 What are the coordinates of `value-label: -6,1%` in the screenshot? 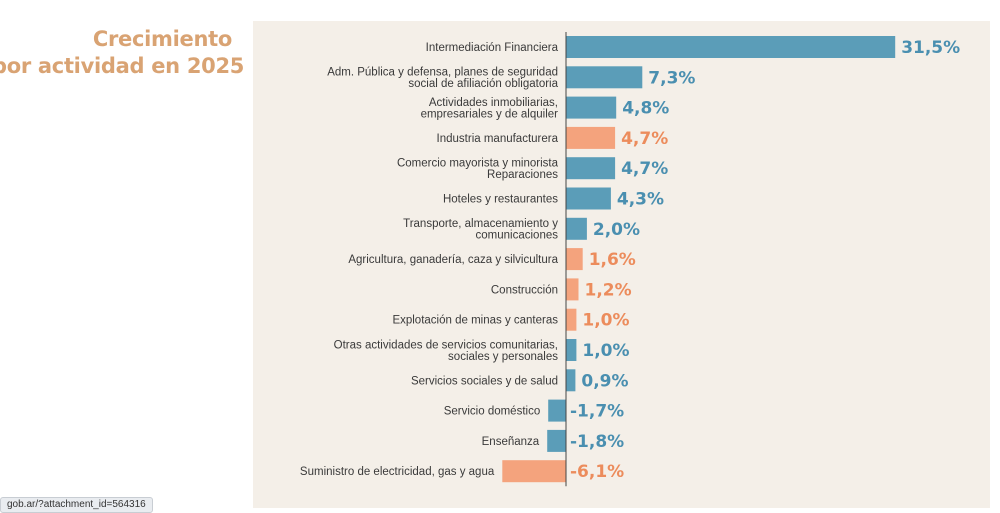 It's located at (597, 472).